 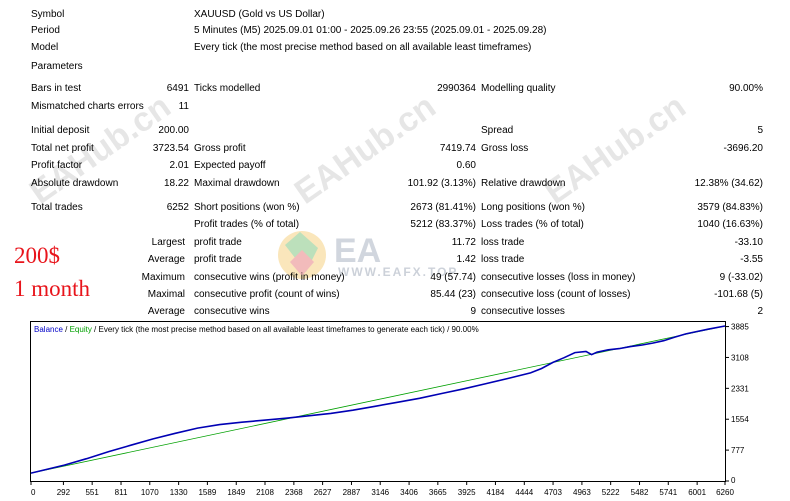 What do you see at coordinates (236, 492) in the screenshot?
I see `x-tick-label: 1849` at bounding box center [236, 492].